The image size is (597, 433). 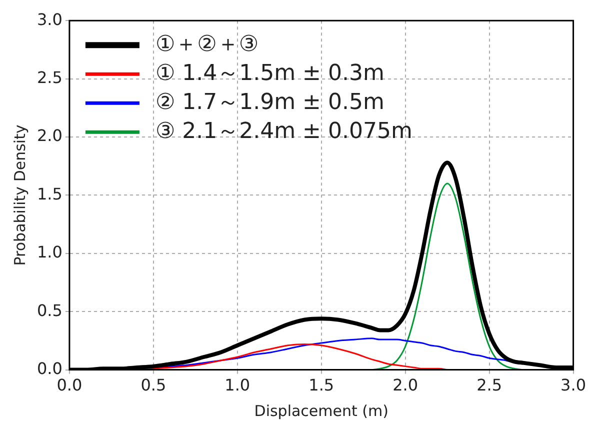 I want to click on x-tick-label: 1.0, so click(x=237, y=385).